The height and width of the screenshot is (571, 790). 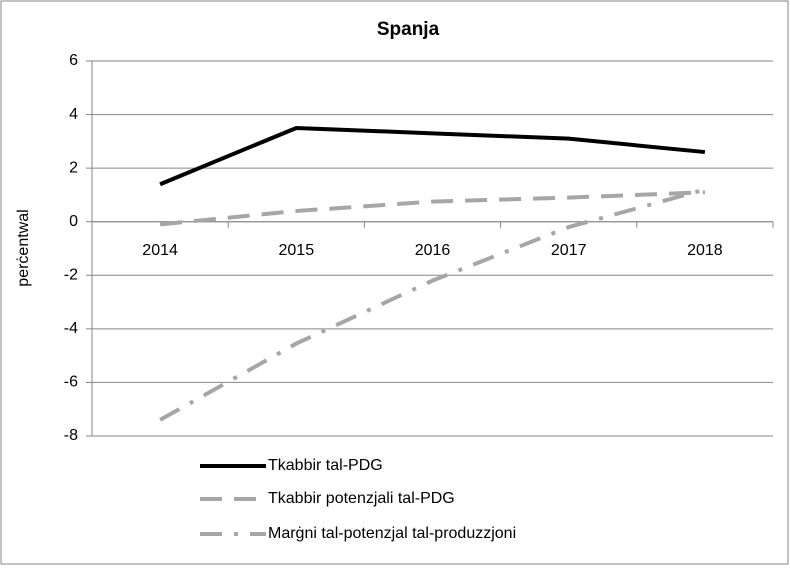 I want to click on x-tick-label: 2015, so click(x=297, y=250).